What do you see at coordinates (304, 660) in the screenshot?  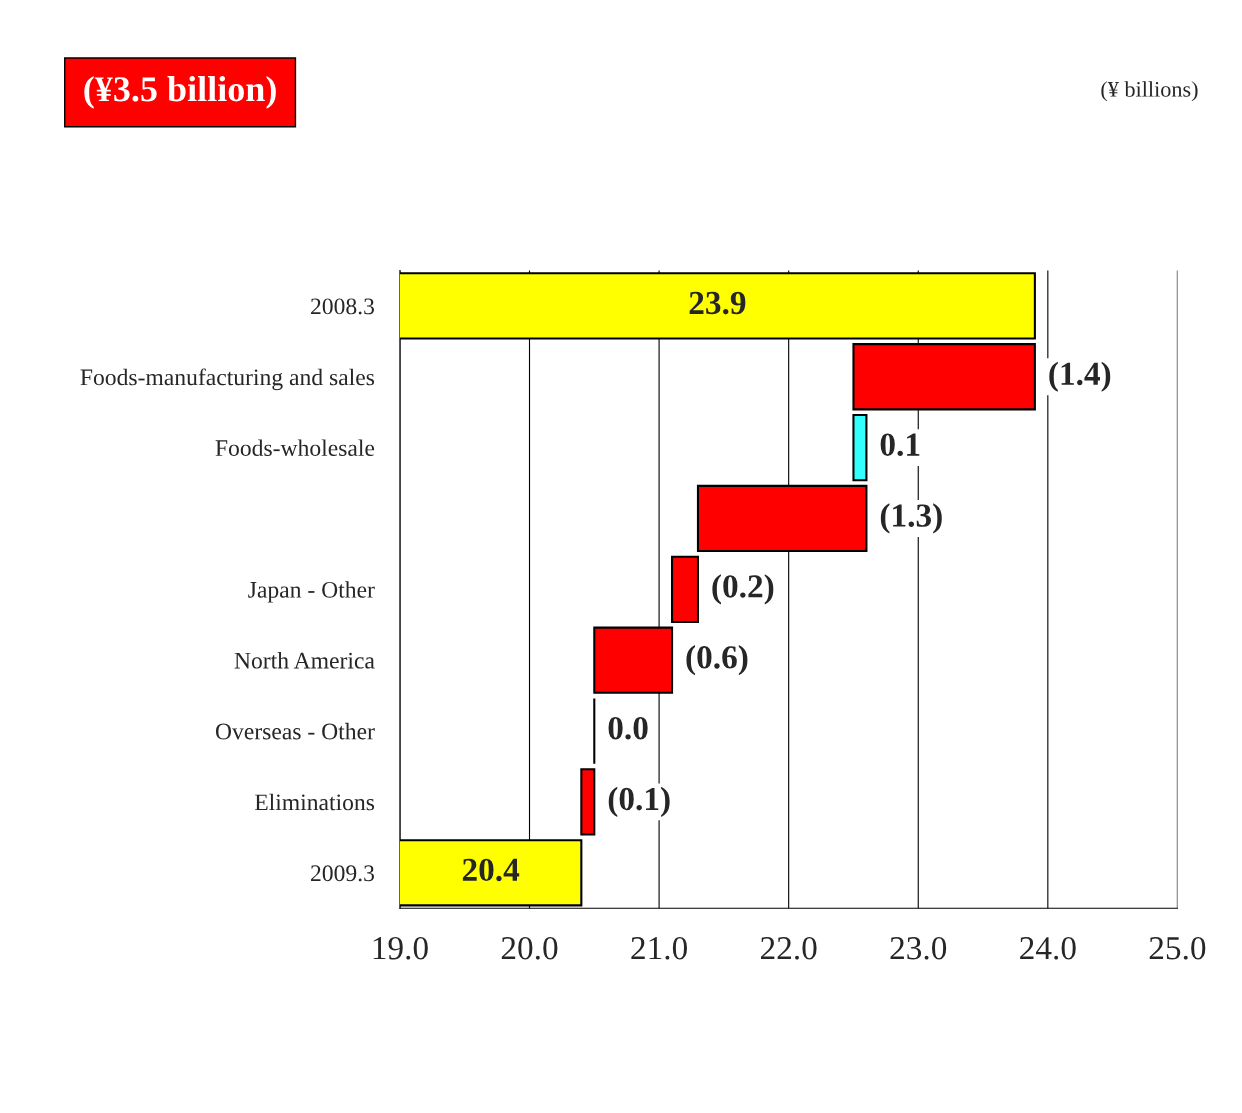 I see `y-tick-label: North America` at bounding box center [304, 660].